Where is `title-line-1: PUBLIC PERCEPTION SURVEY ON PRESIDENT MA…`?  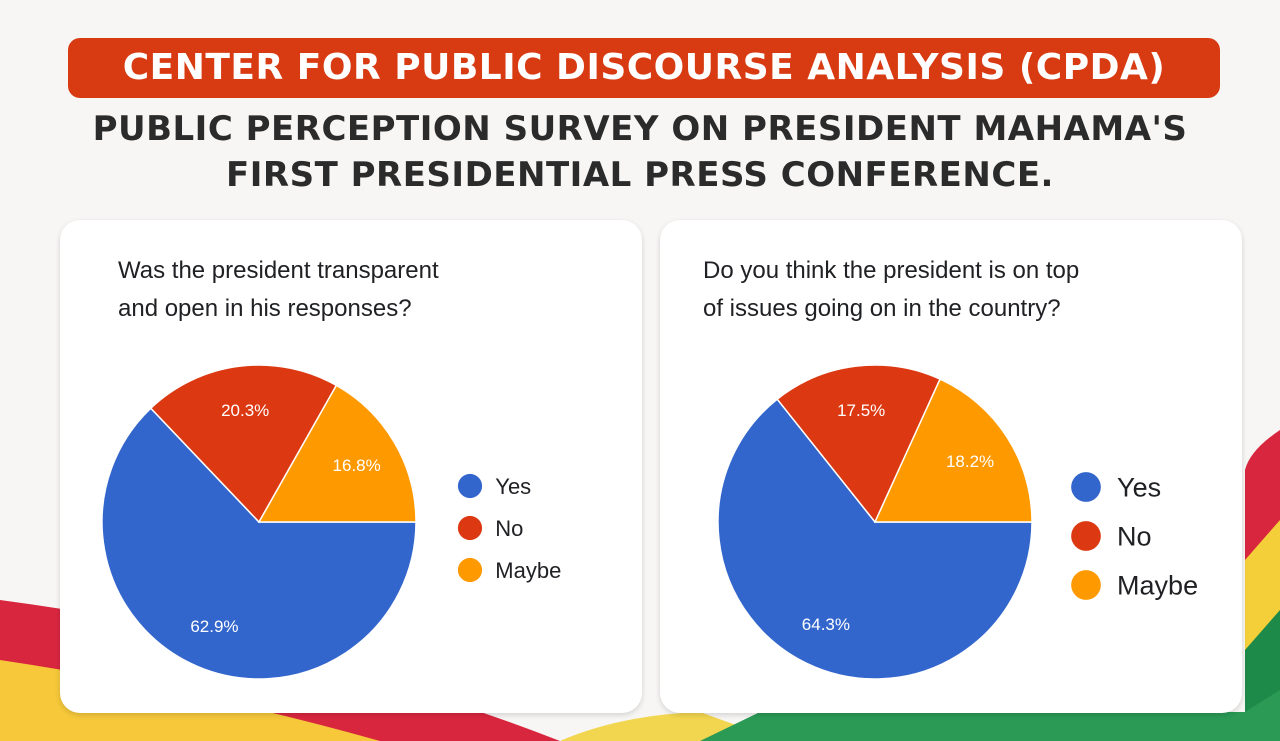
title-line-1: PUBLIC PERCEPTION SURVEY ON PRESIDENT MA… is located at coordinates (640, 129).